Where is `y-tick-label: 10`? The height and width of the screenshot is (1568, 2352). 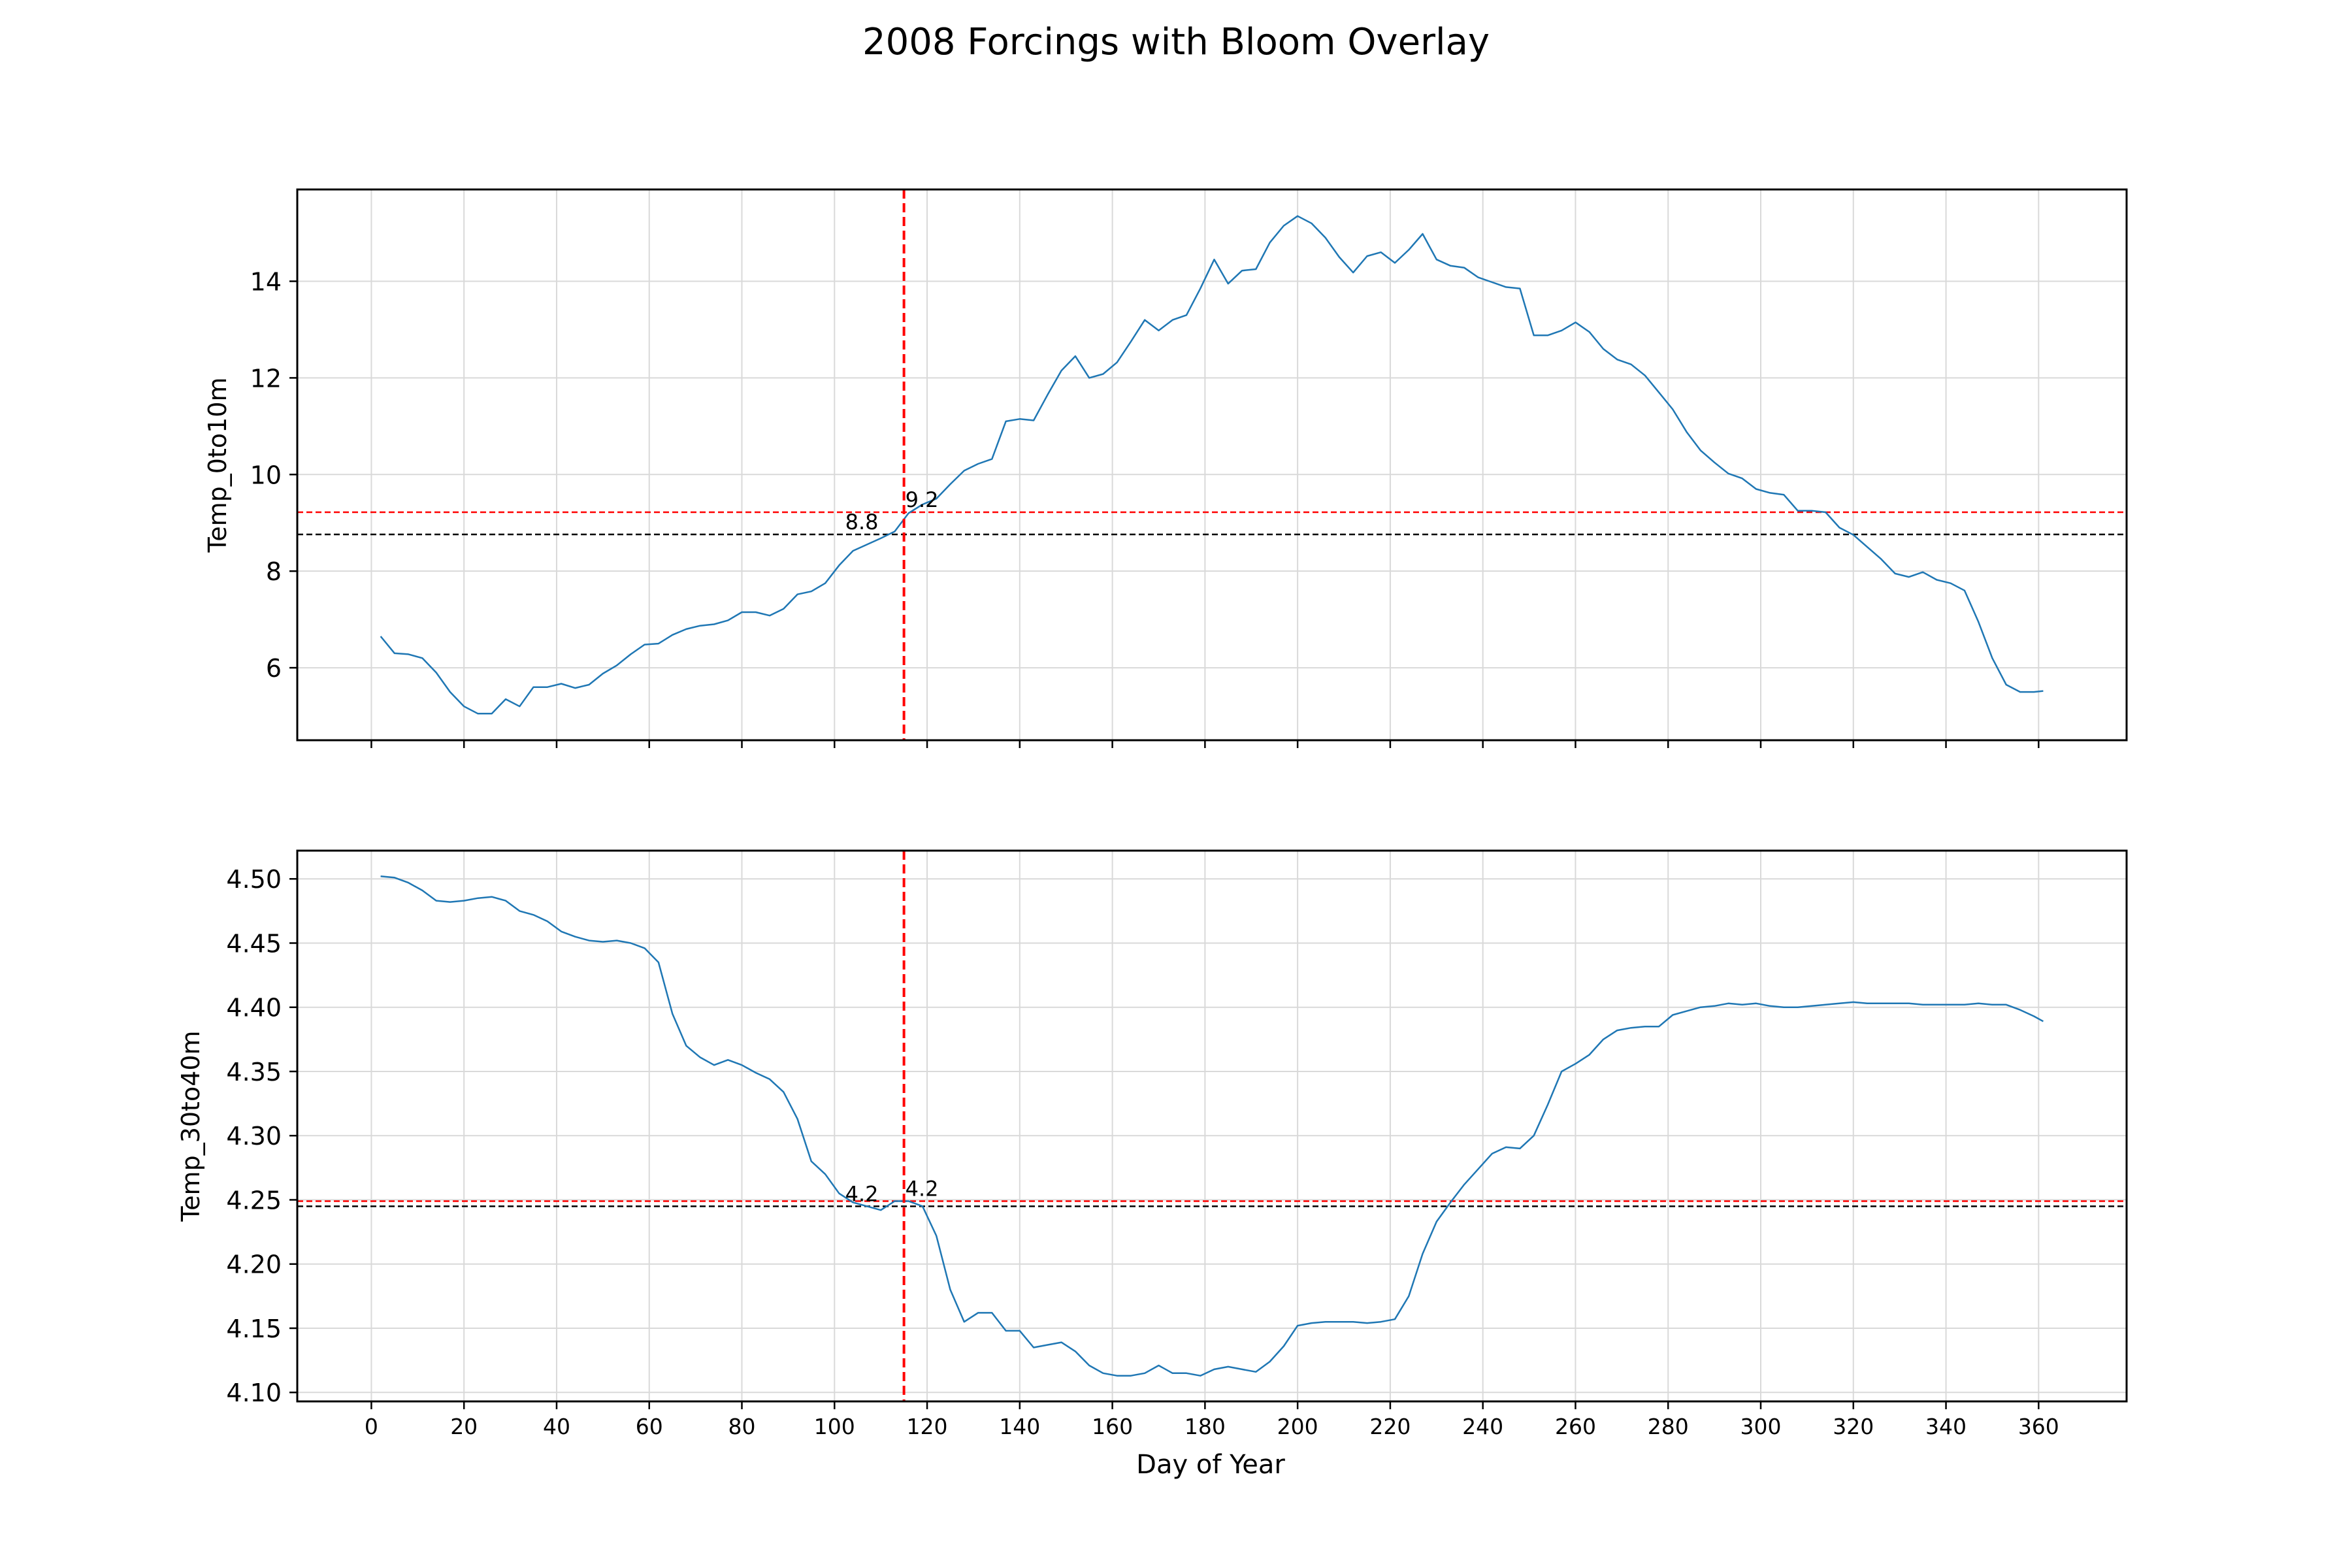 y-tick-label: 10 is located at coordinates (266, 475).